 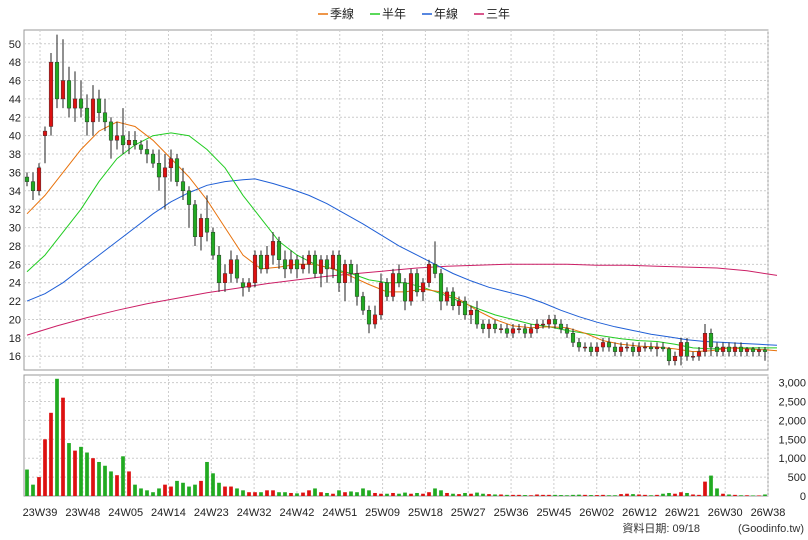 I want to click on x-tick-label: 25W36, so click(x=511, y=513).